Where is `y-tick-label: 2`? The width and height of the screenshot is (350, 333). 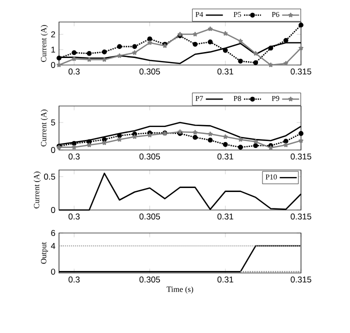
y-tick-label: 2 is located at coordinates (53, 34).